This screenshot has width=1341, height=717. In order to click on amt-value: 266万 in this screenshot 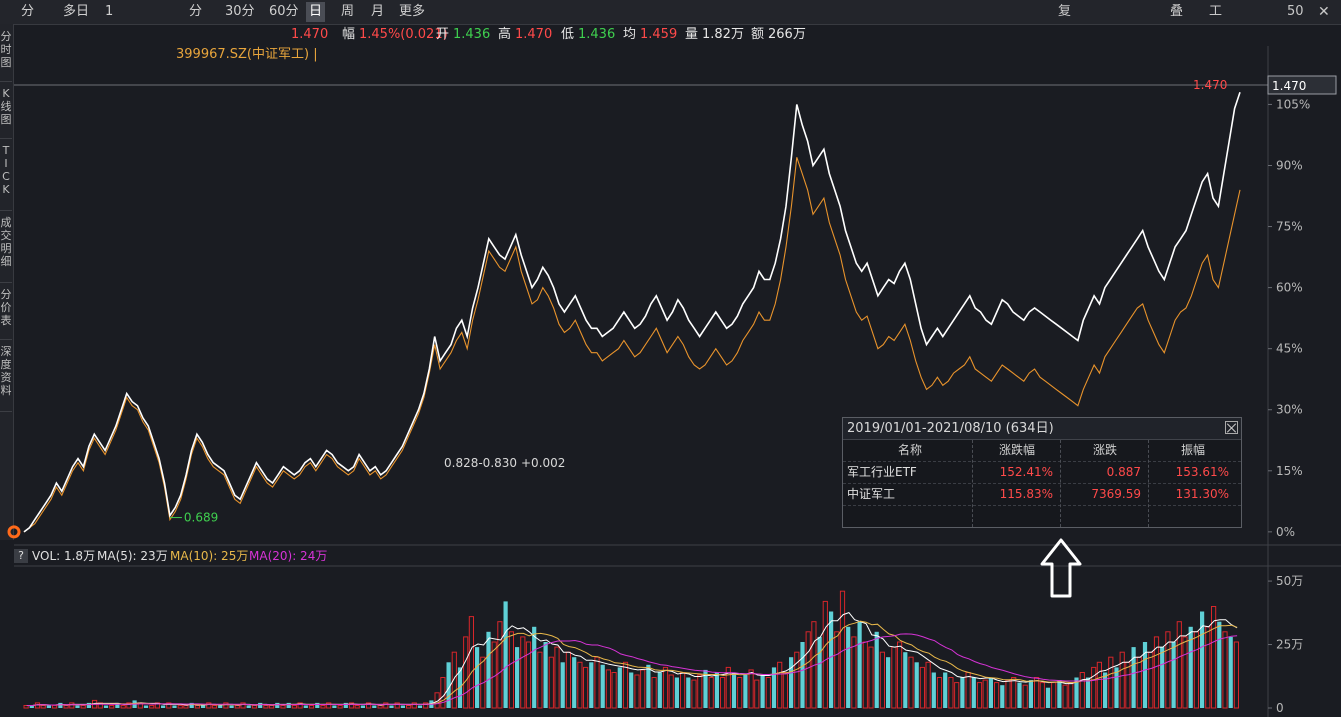, I will do `click(787, 34)`.